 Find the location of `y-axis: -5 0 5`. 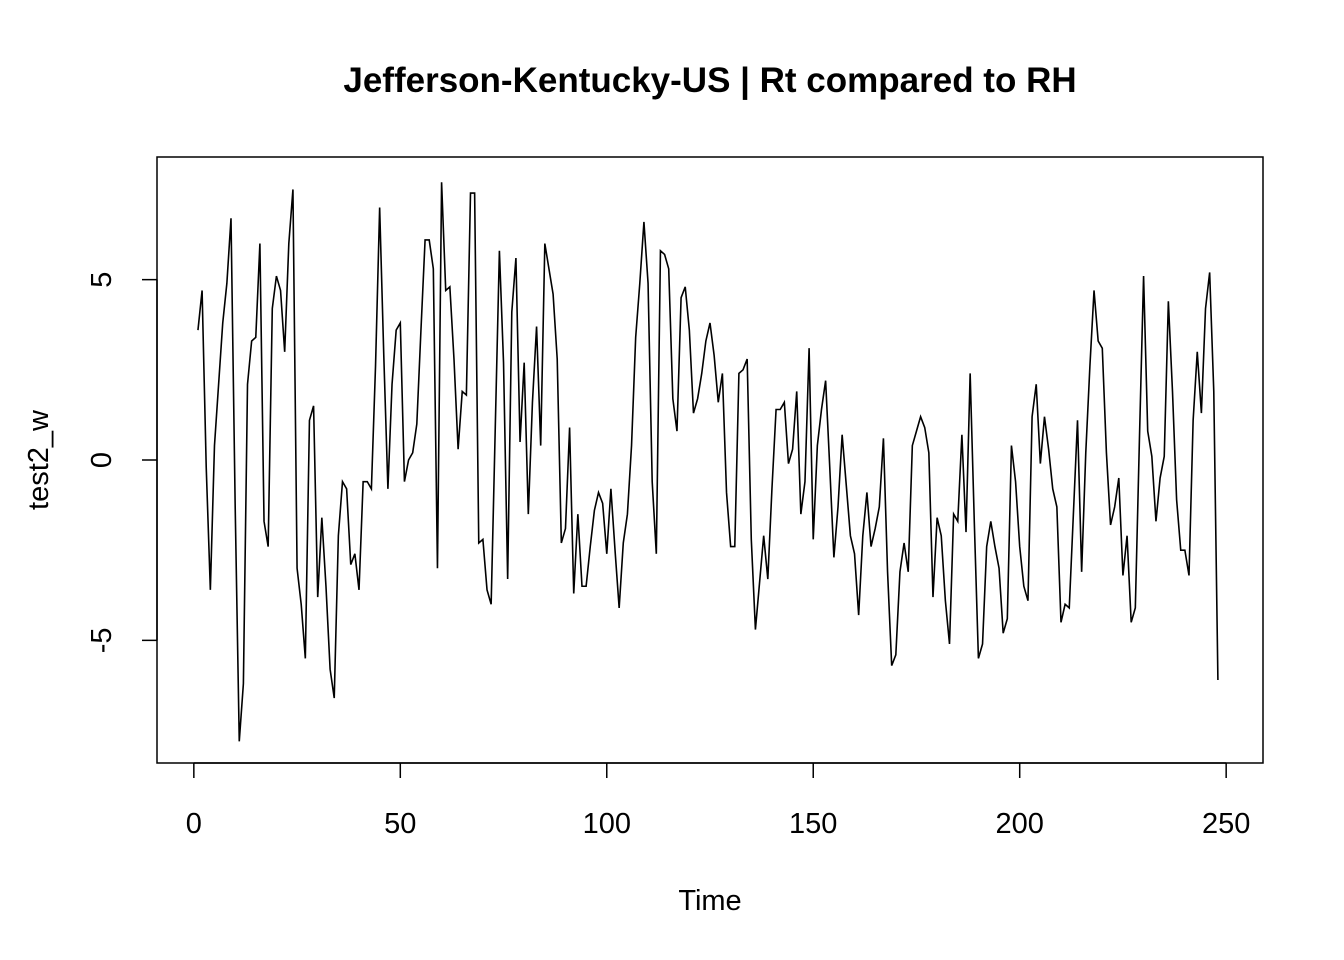

y-axis: -5 0 5 is located at coordinates (122, 462).